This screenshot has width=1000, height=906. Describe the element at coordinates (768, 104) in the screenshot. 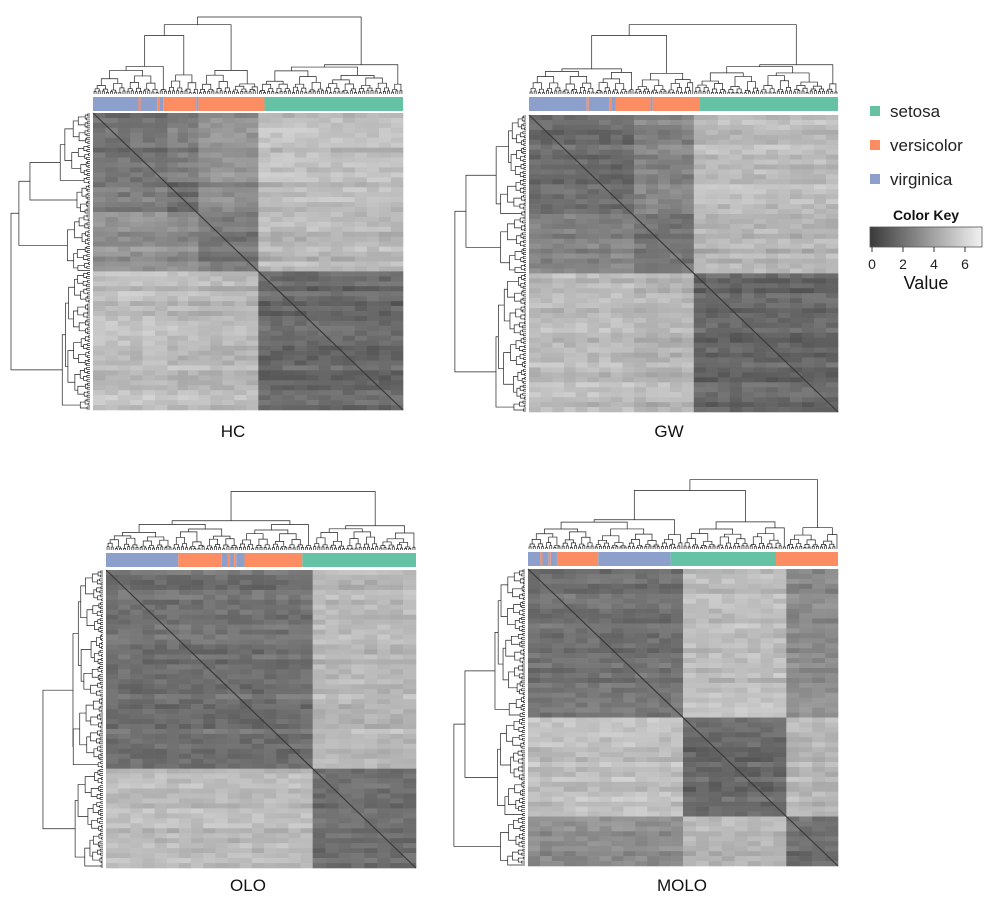

I see `species-bar-segment` at that location.